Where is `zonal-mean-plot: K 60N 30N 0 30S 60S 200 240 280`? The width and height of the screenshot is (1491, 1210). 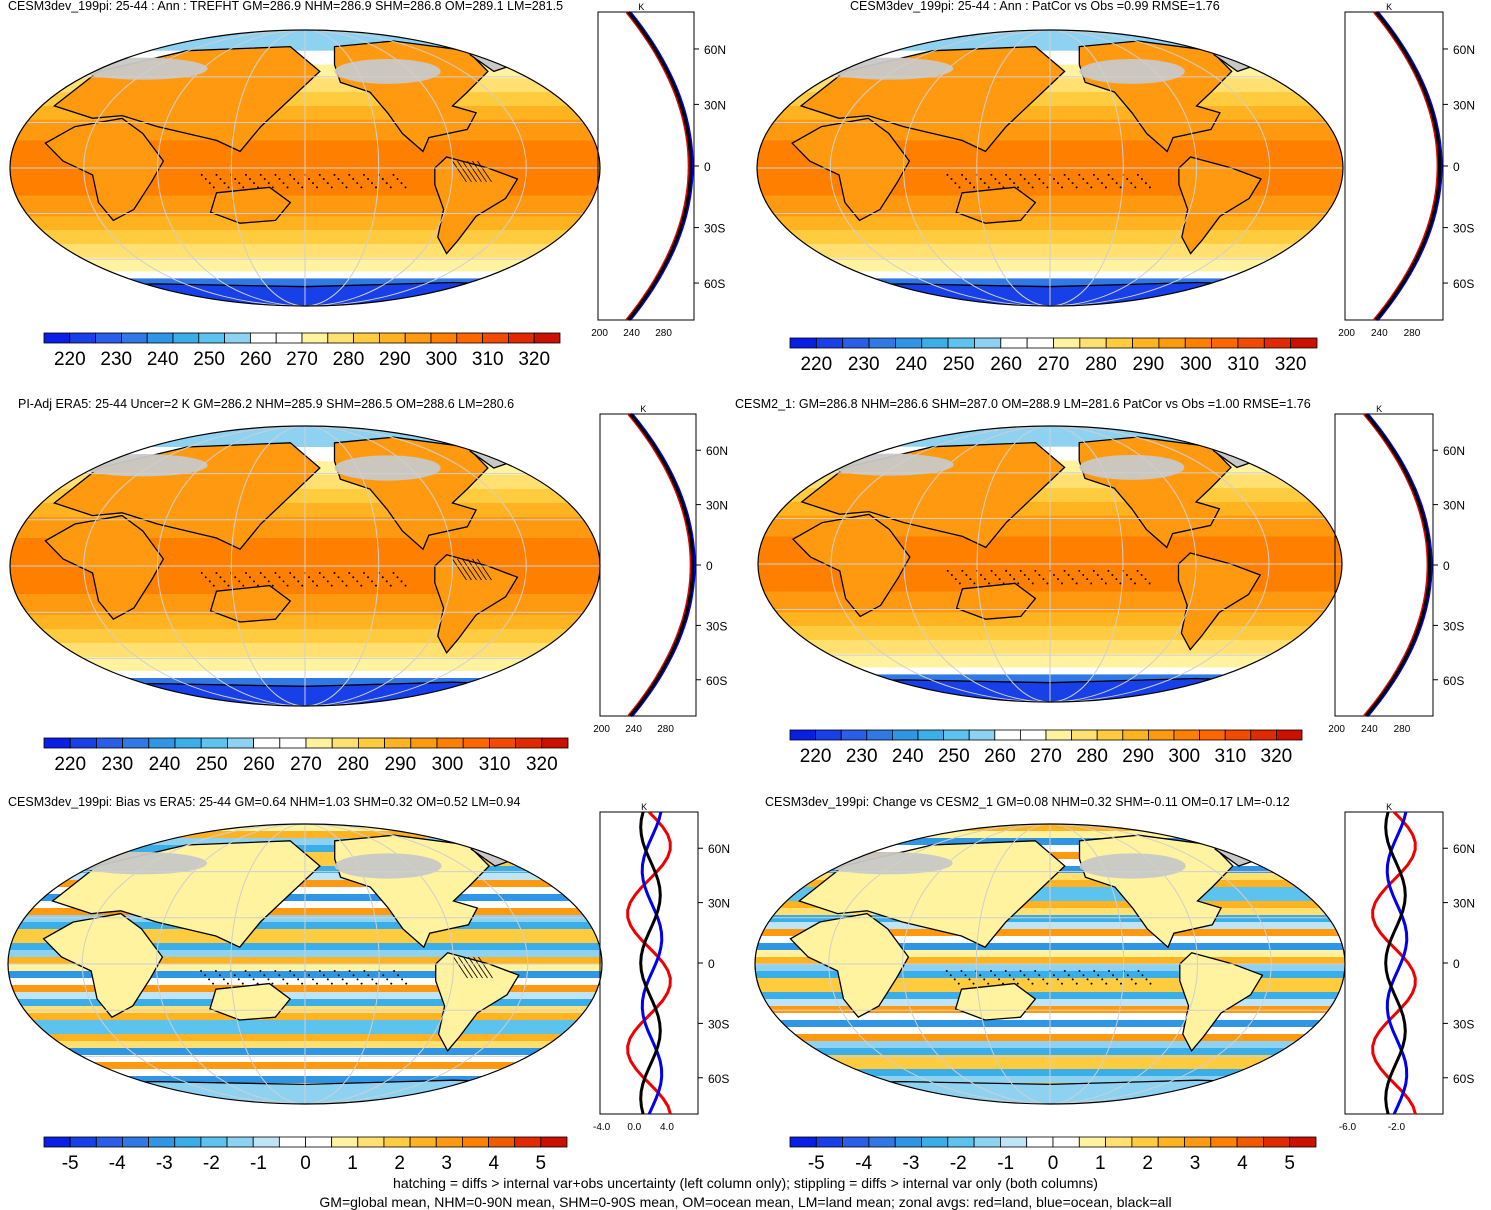
zonal-mean-plot: K 60N 30N 0 30S 60S 200 240 280 is located at coordinates (1396, 569).